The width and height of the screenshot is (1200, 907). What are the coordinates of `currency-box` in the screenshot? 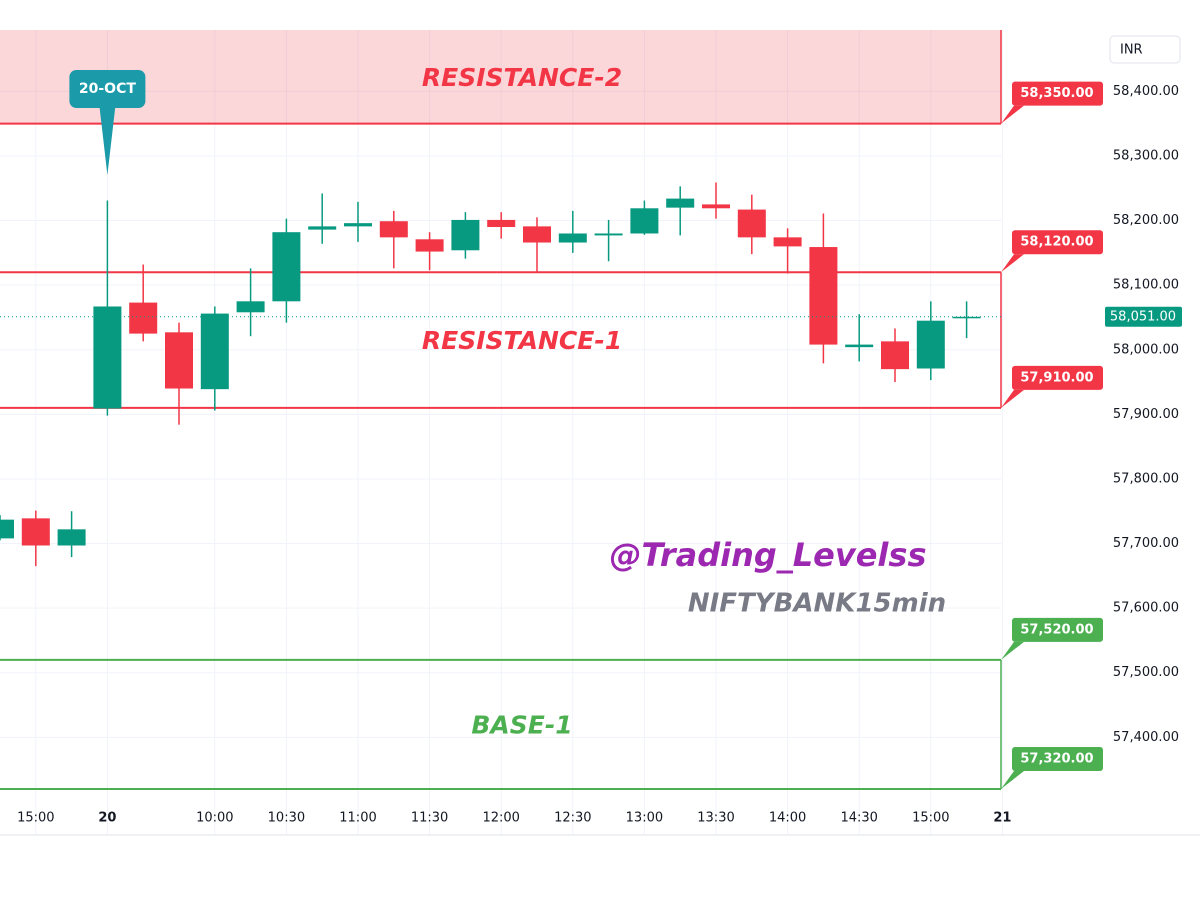 It's located at (1145, 49).